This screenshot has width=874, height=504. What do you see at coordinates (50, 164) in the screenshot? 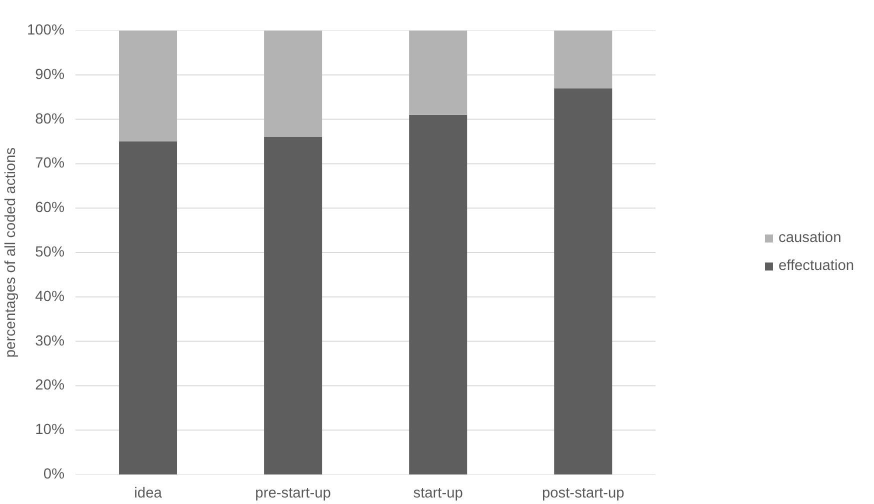
I see `y-tick-label: 70%` at bounding box center [50, 164].